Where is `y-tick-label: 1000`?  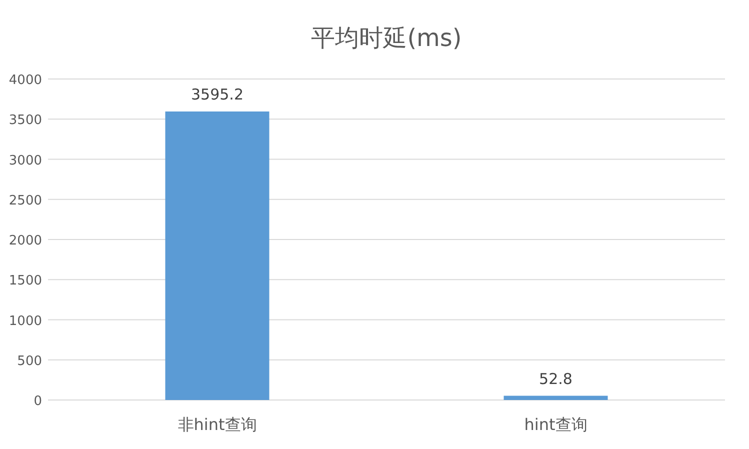 y-tick-label: 1000 is located at coordinates (25, 321).